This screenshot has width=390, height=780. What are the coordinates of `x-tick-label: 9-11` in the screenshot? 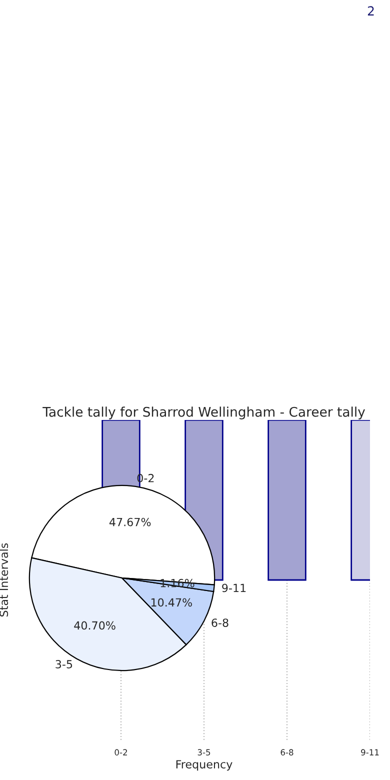 It's located at (370, 752).